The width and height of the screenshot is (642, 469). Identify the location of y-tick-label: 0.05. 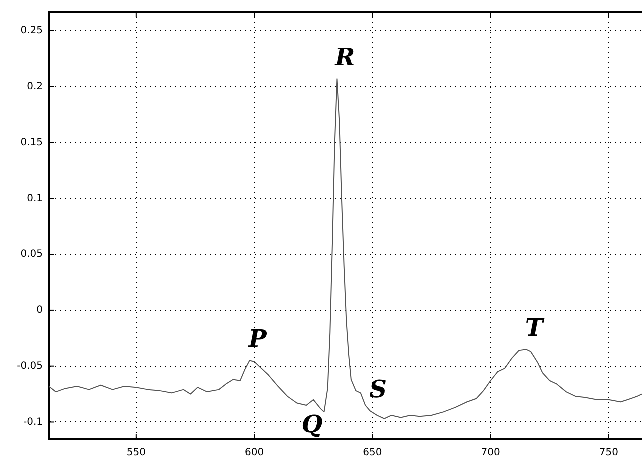
(31, 254).